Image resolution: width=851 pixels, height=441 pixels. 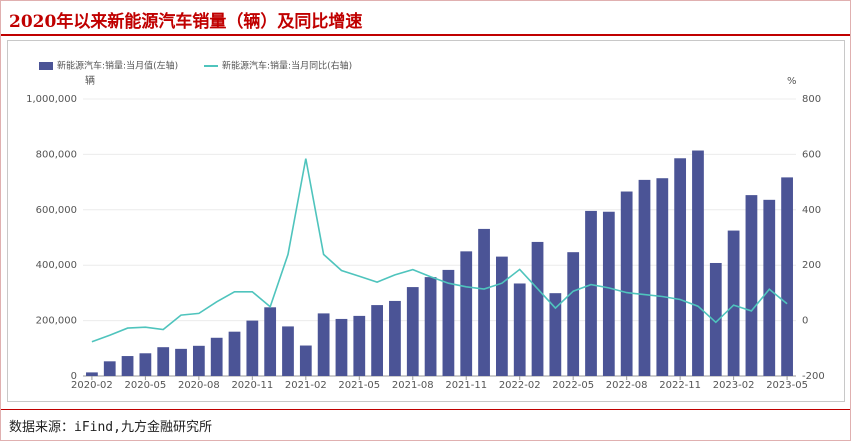 What do you see at coordinates (359, 385) in the screenshot?
I see `x-tick-label: 2021-05` at bounding box center [359, 385].